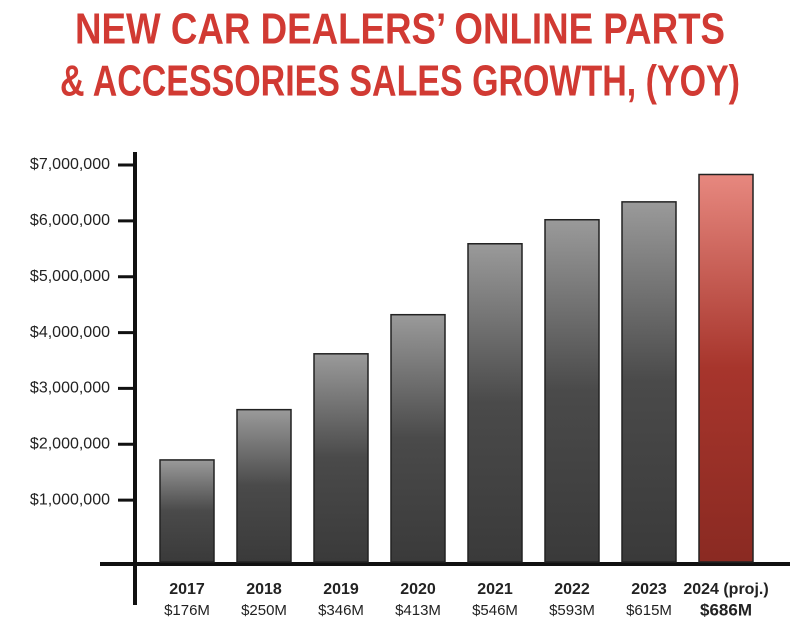 Image resolution: width=800 pixels, height=634 pixels. I want to click on chart-title: NEW CAR DEALERS’ ONLINE PARTS, so click(400, 29).